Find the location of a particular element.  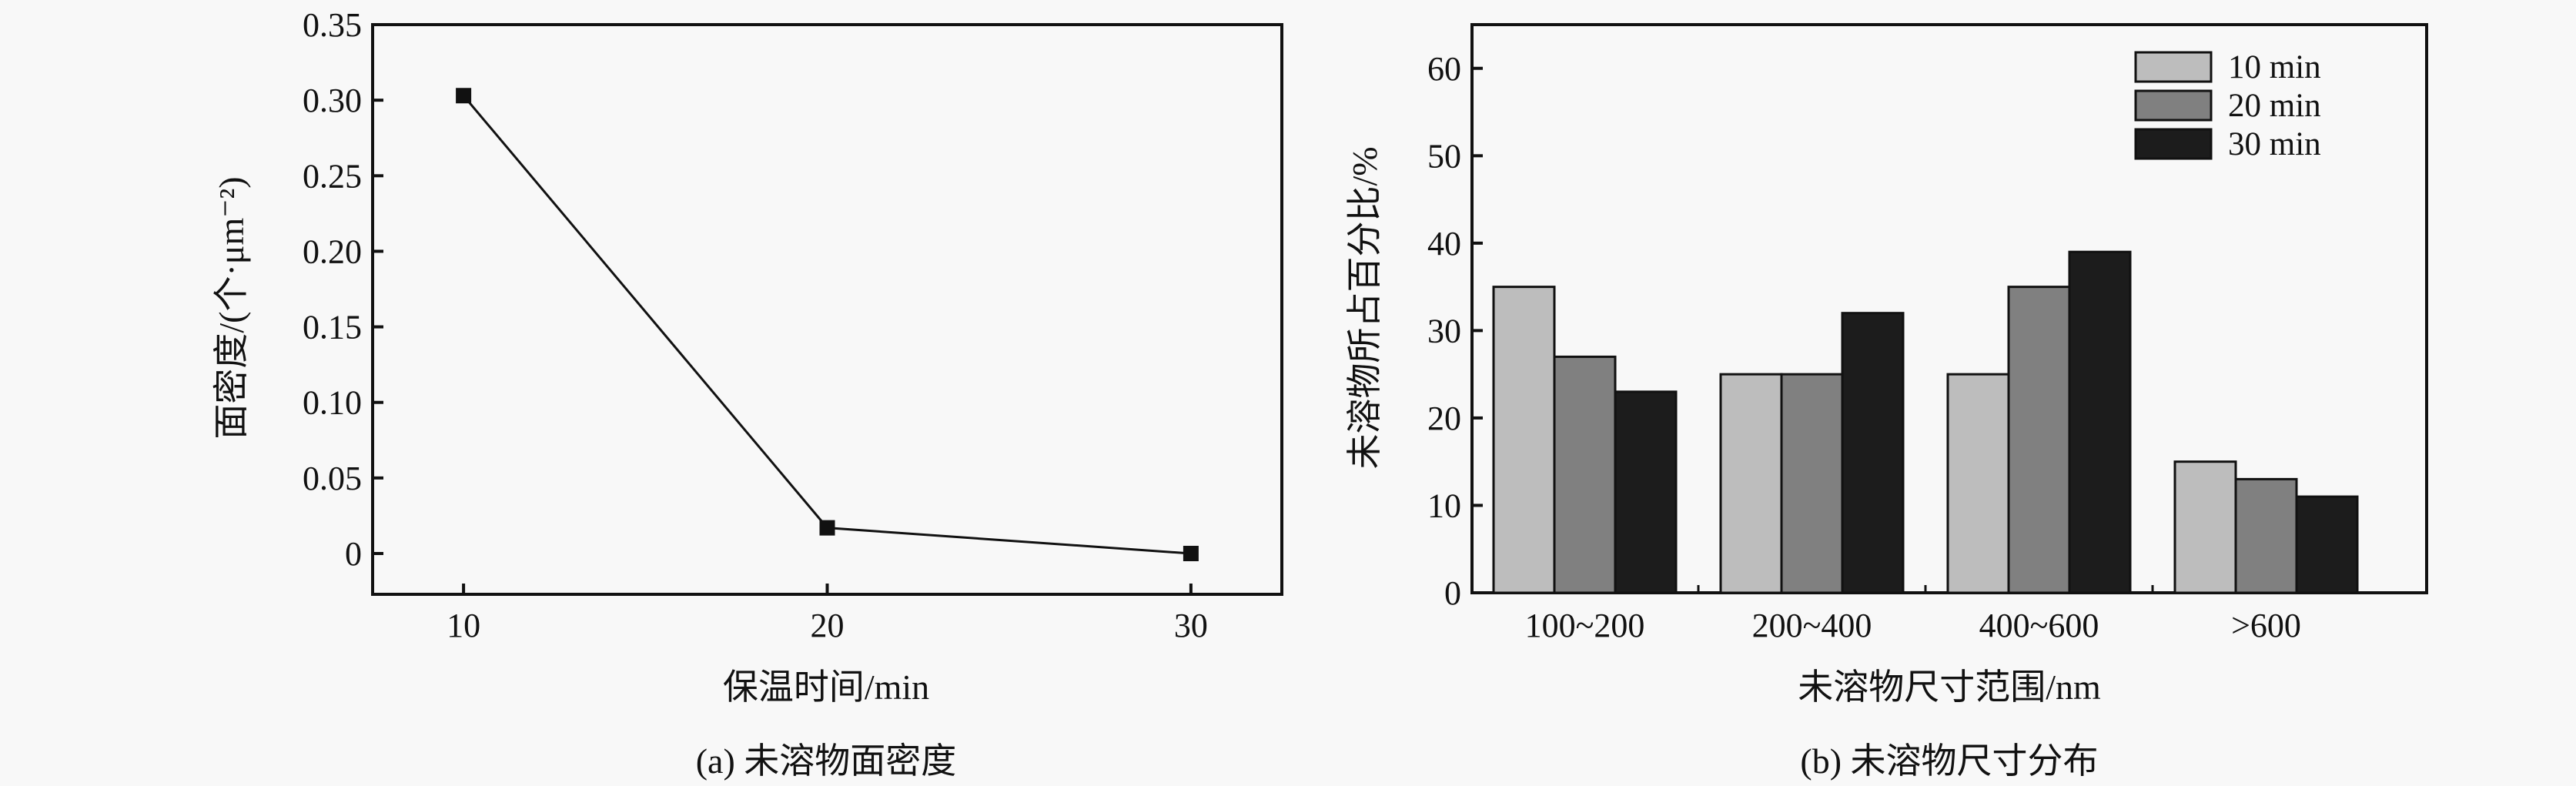

y-tick-label: 0.05 is located at coordinates (332, 478).